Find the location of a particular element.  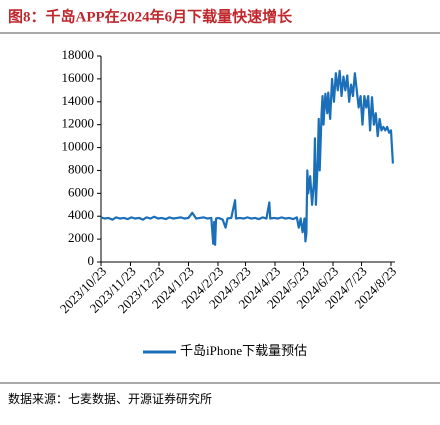

source: 数据来源：七麦数据、开源证券研究所 is located at coordinates (110, 398).